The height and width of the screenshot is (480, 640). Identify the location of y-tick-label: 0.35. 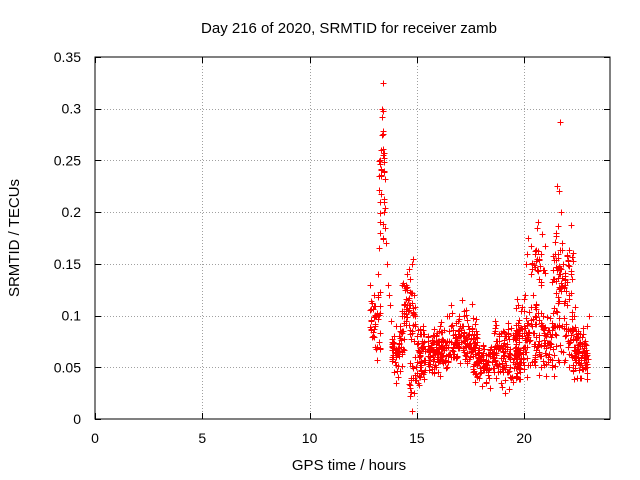
(67, 57).